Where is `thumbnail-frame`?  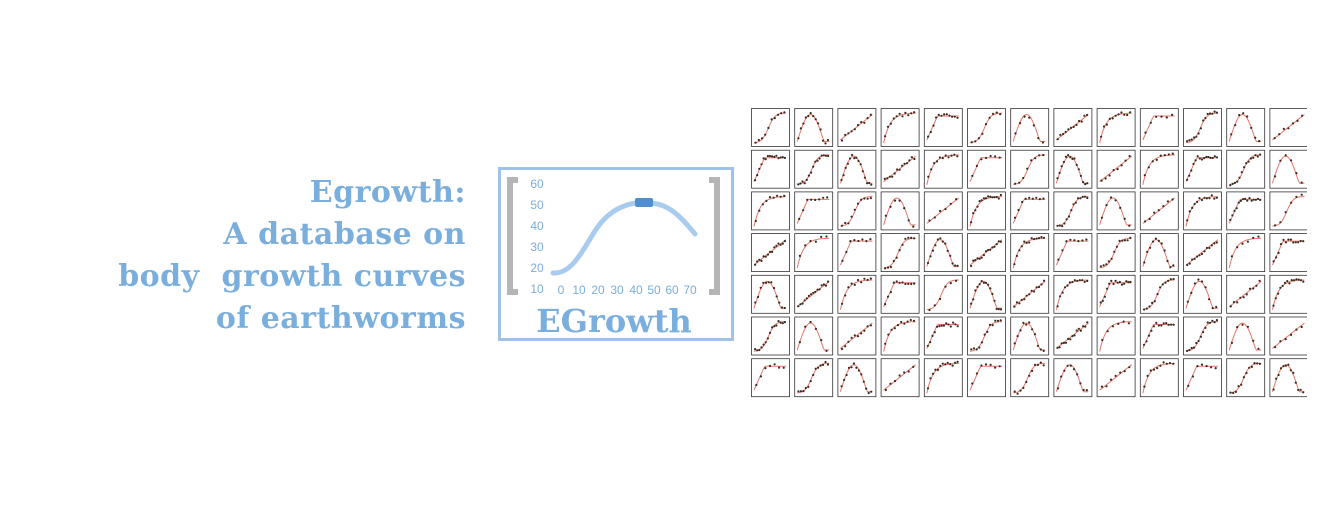 thumbnail-frame is located at coordinates (986, 336).